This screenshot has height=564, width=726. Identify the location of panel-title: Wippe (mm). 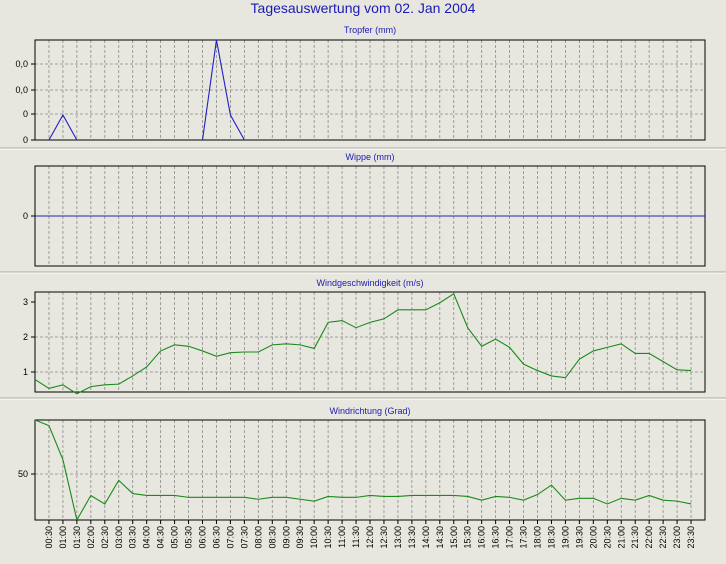
(370, 157).